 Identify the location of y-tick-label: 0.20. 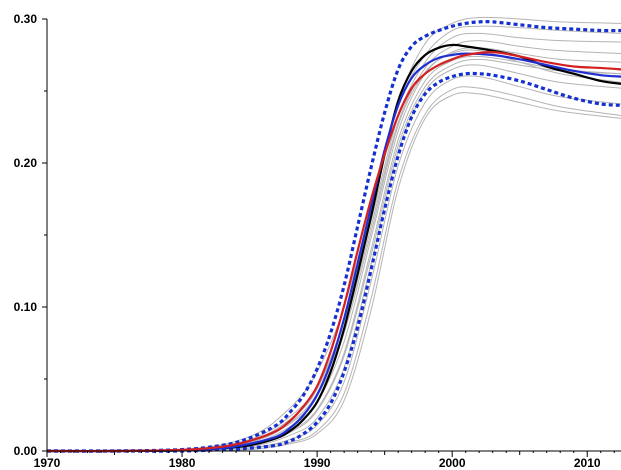
(26, 163).